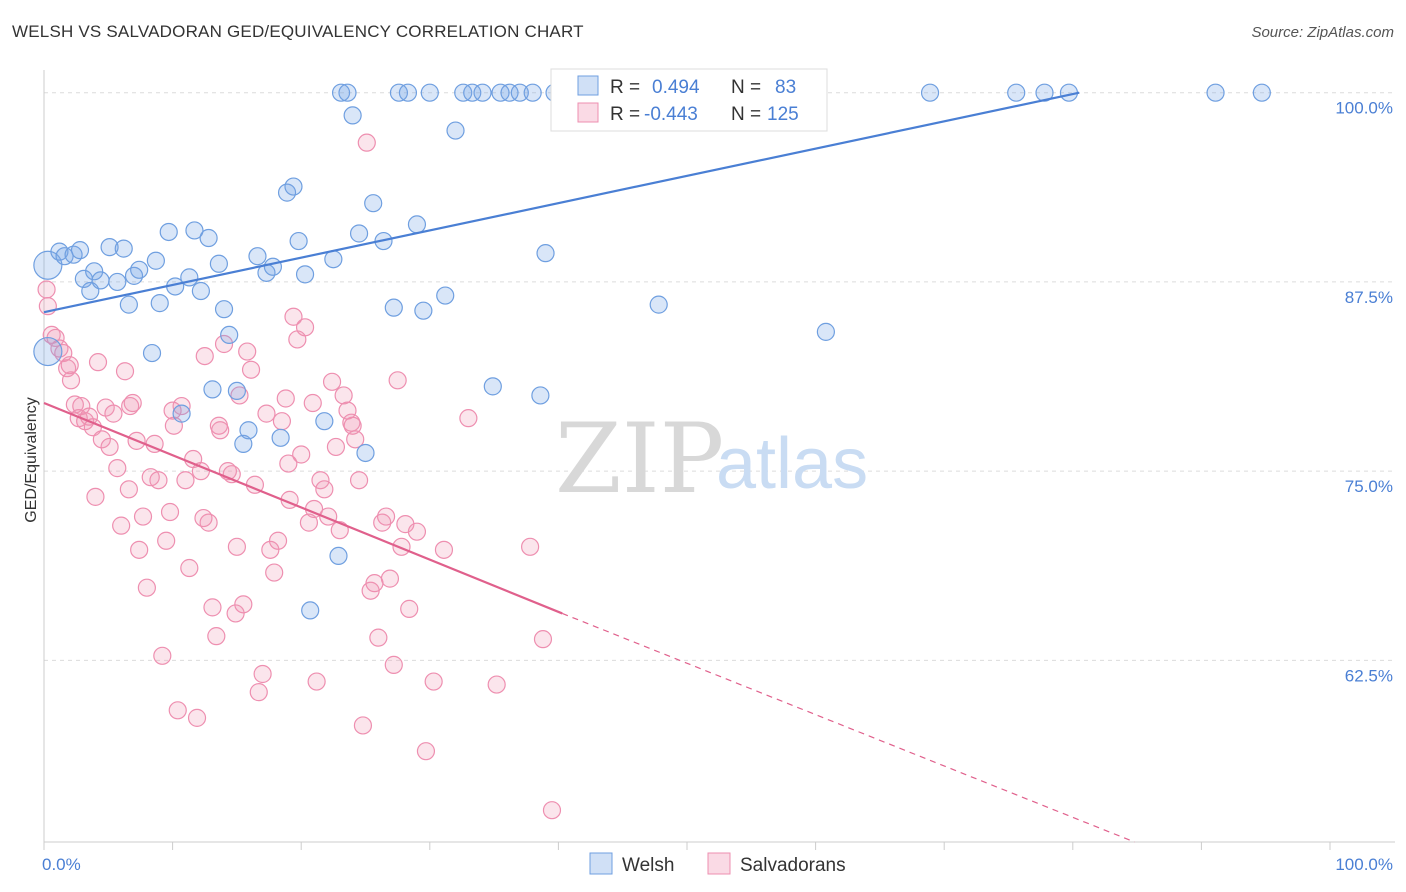 The width and height of the screenshot is (1406, 892). What do you see at coordinates (625, 114) in the screenshot?
I see `salvadoran-r-label: R =` at bounding box center [625, 114].